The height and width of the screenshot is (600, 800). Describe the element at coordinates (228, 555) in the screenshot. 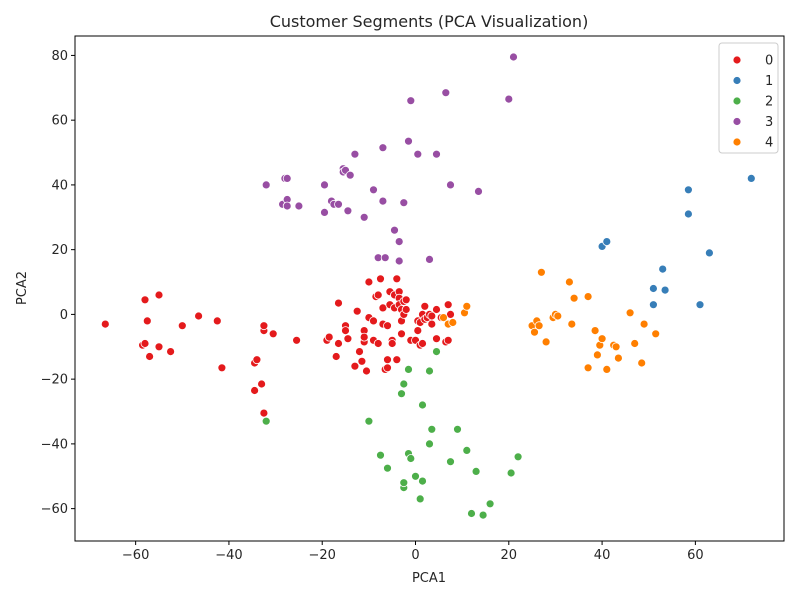

I see `x-tick-label: −40` at that location.